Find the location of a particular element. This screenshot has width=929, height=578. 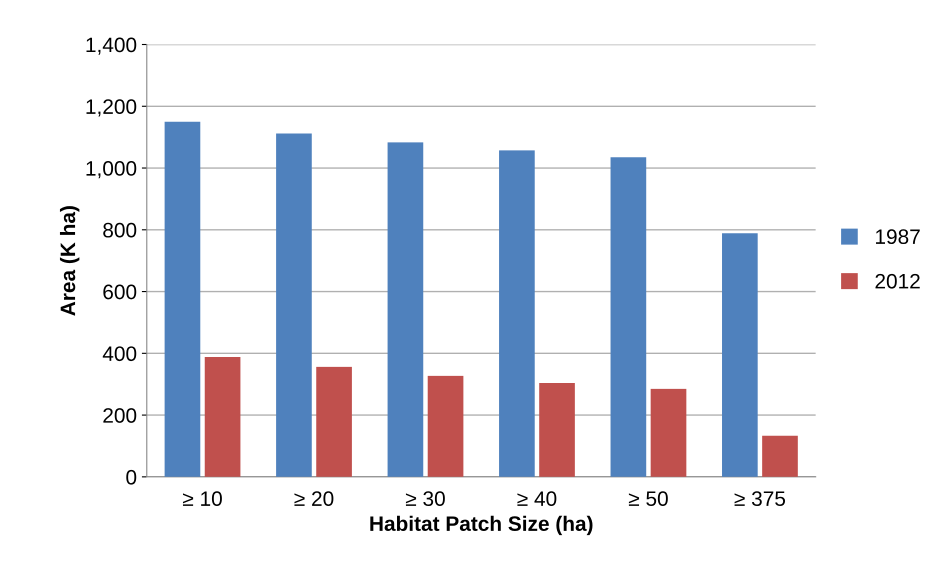

y-tick-label: 1,400 is located at coordinates (111, 46).